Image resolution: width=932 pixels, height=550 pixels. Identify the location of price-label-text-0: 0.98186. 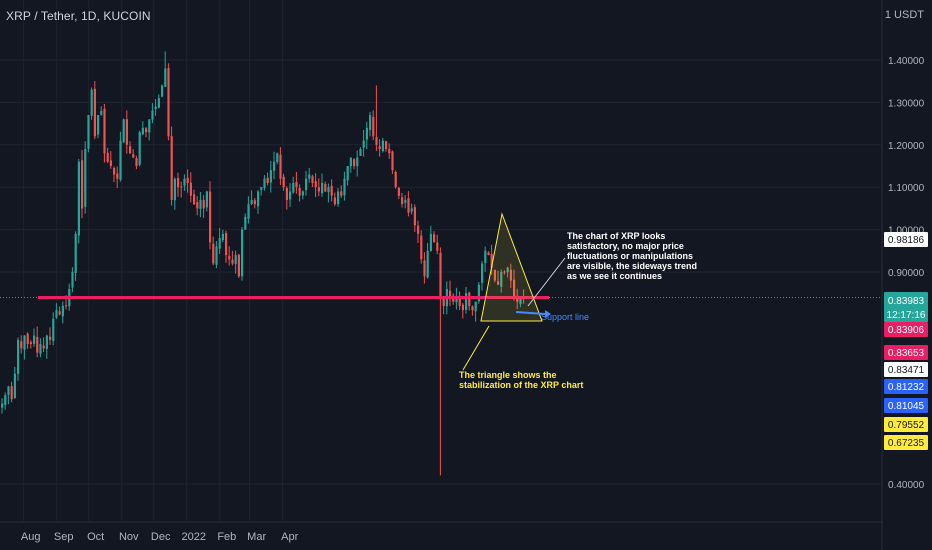
(906, 240).